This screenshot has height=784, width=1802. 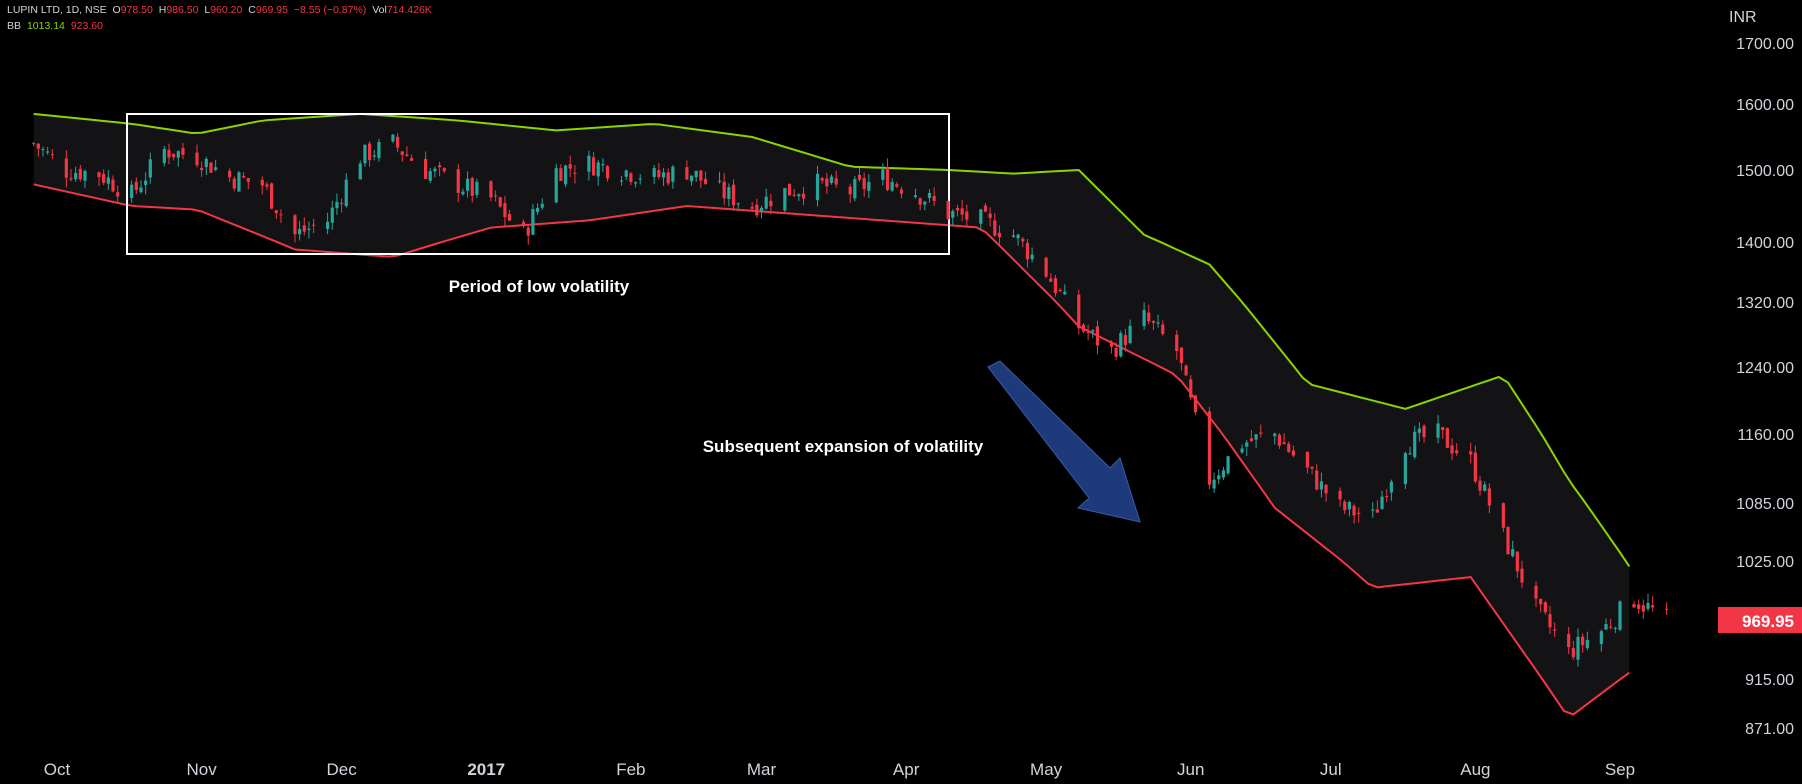 What do you see at coordinates (1765, 243) in the screenshot?
I see `y-tick-label: 1400.00` at bounding box center [1765, 243].